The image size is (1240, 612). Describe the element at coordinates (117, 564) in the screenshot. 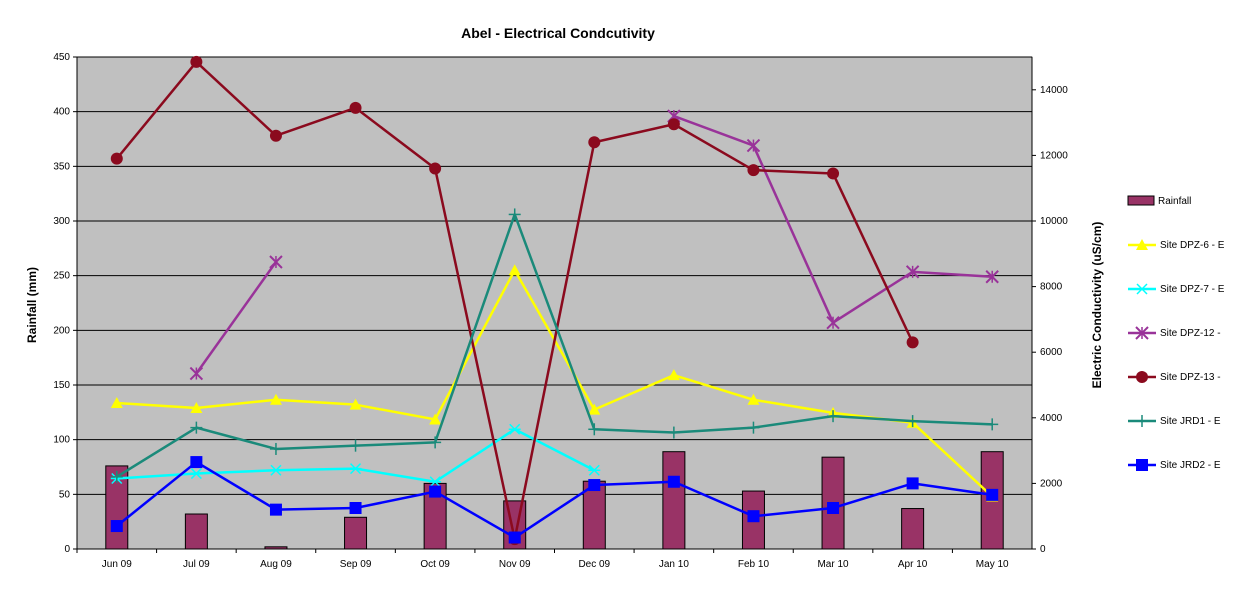

I see `x-tick-label: Jun 09` at that location.